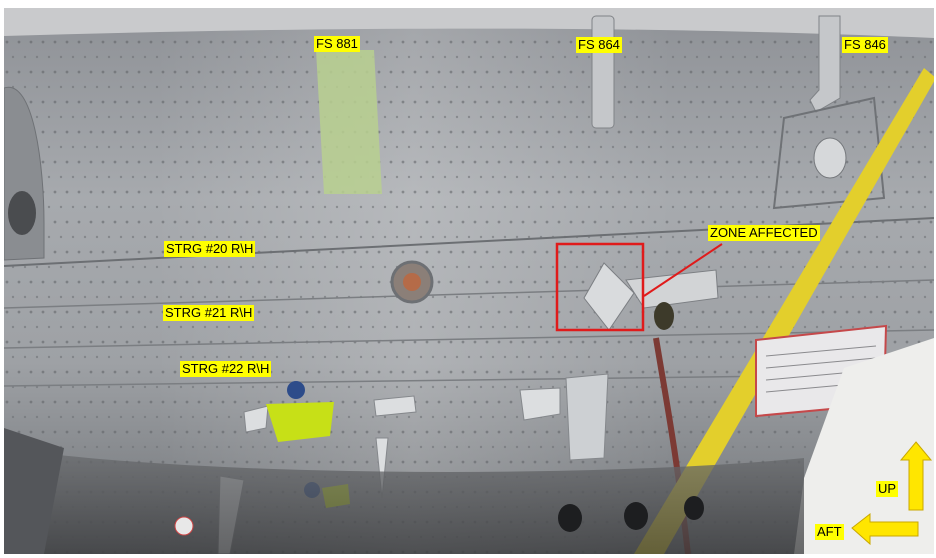 The width and height of the screenshot is (936, 558). What do you see at coordinates (226, 369) in the screenshot?
I see `strg-22-label: STRG #22 R\H` at bounding box center [226, 369].